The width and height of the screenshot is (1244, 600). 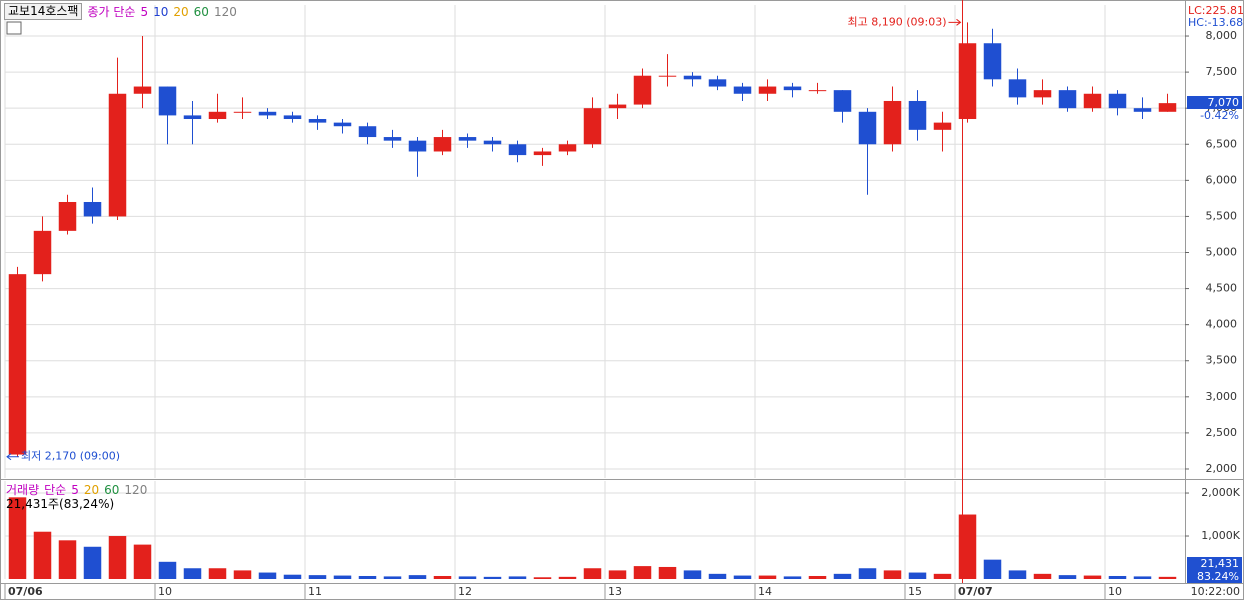 I want to click on x-tick-label: 07/06, so click(x=25, y=591).